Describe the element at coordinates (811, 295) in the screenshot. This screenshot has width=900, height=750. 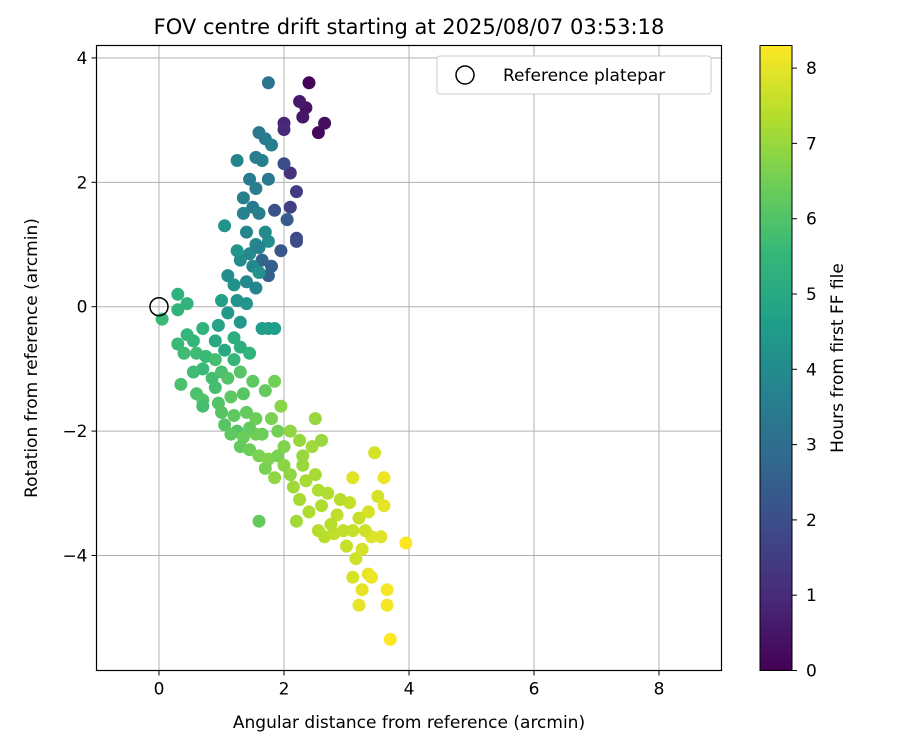
I see `colorbar-tick-label: 5` at that location.